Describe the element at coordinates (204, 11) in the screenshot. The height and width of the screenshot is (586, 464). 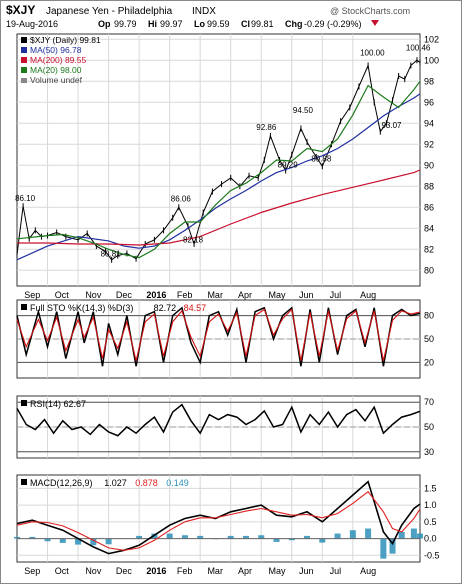
I see `exchange-label: INDX` at that location.